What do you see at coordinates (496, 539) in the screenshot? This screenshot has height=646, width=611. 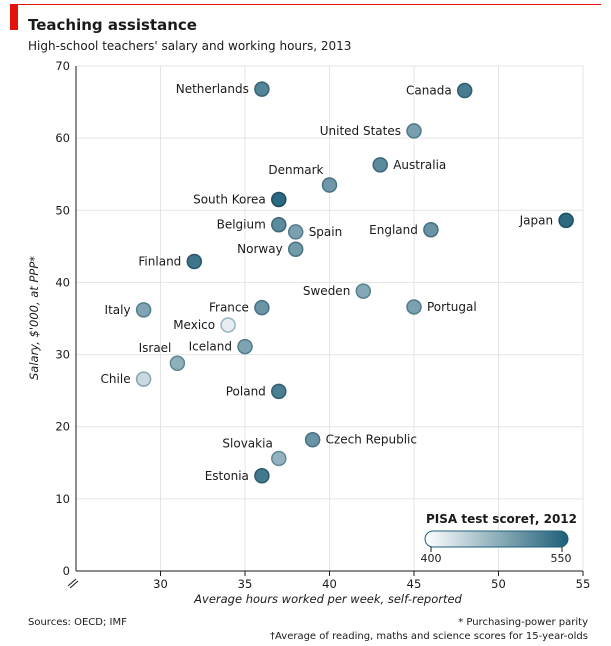 I see `legend-gradient-bar` at bounding box center [496, 539].